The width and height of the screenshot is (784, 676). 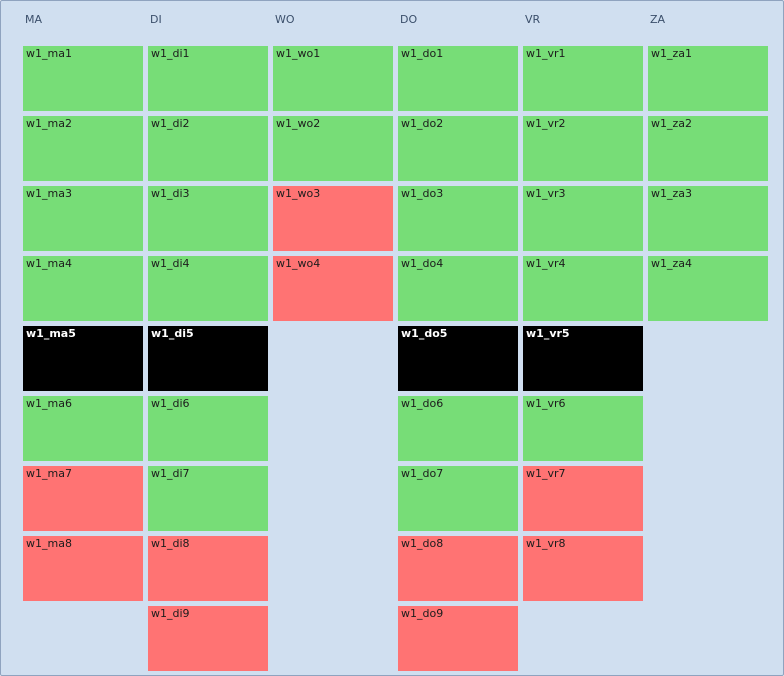 What do you see at coordinates (583, 218) in the screenshot?
I see `schedule-cell-w1-vr3: w1_vr3` at bounding box center [583, 218].